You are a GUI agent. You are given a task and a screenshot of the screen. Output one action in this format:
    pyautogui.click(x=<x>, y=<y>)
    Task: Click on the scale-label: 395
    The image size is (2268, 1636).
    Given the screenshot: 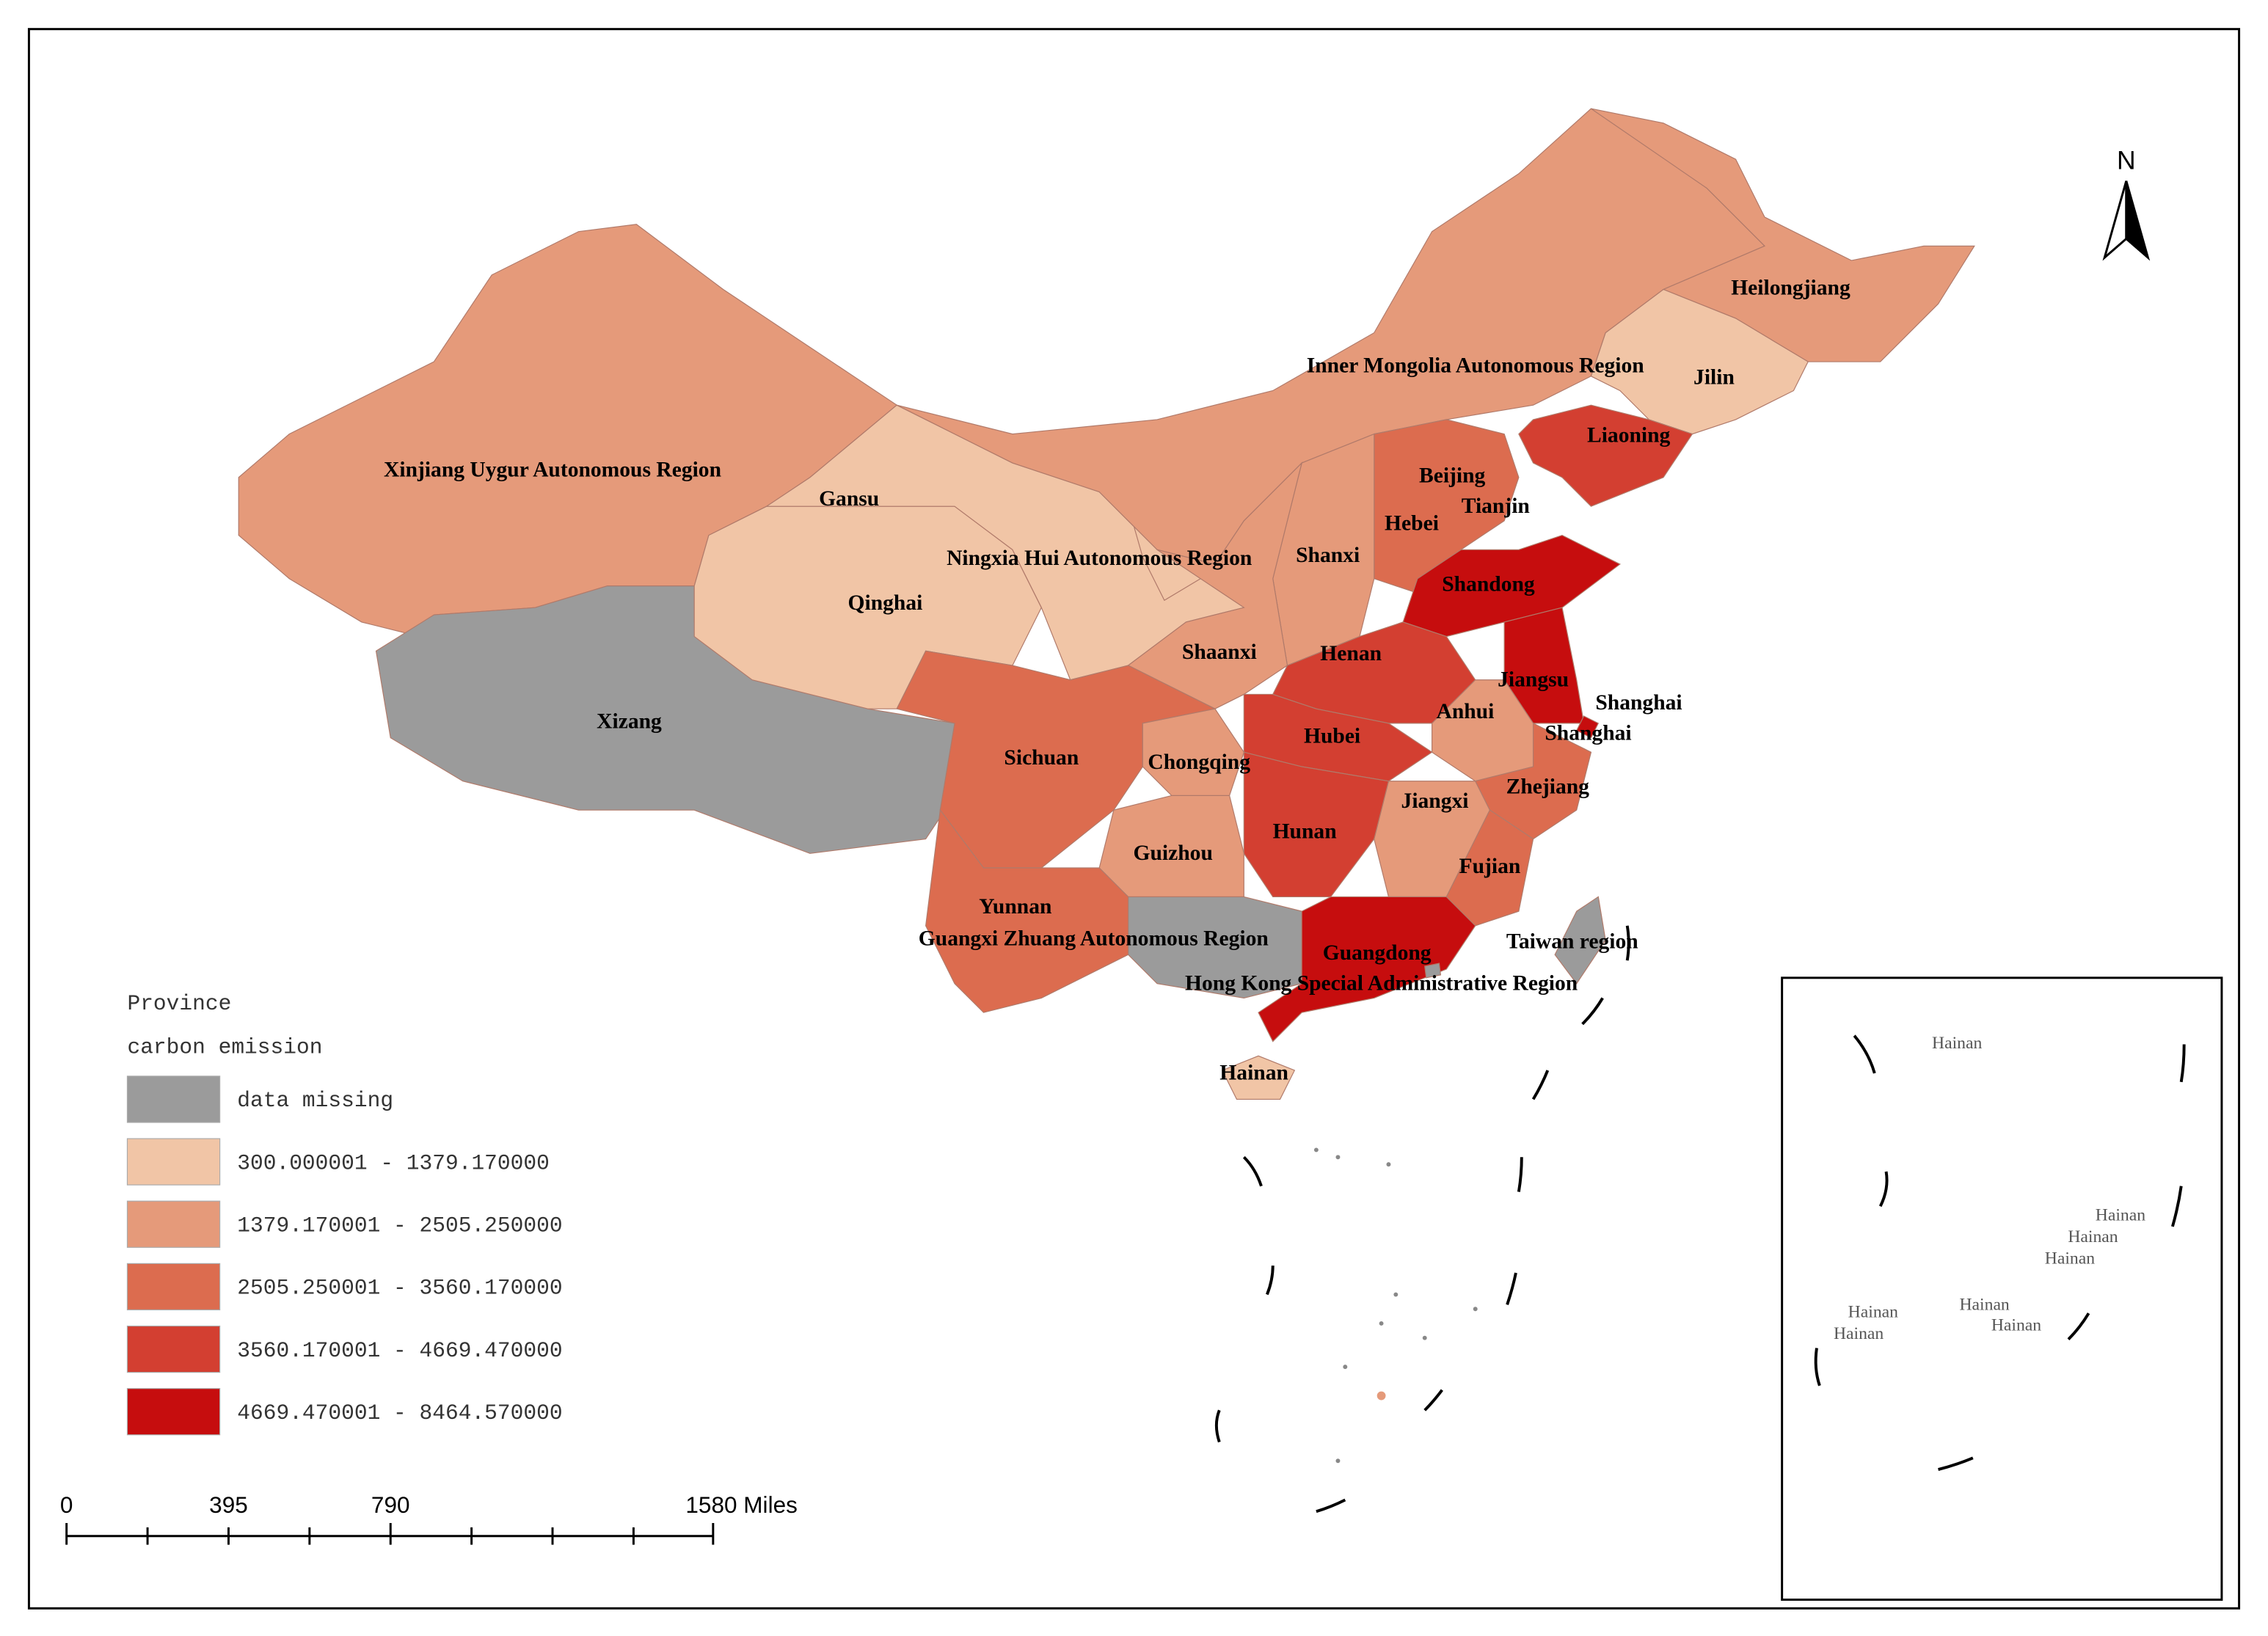 What is the action you would take?
    pyautogui.click(x=228, y=1505)
    